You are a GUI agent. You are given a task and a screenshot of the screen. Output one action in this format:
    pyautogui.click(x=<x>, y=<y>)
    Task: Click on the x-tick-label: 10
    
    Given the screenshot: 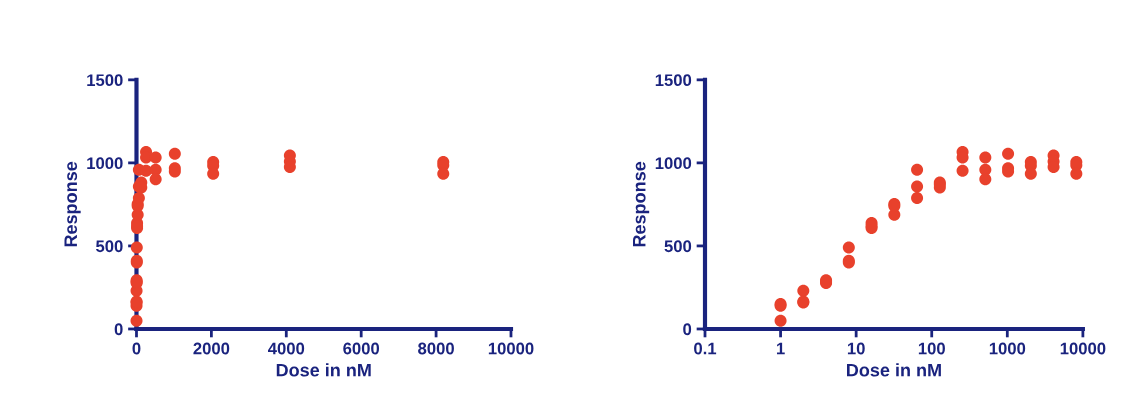 What is the action you would take?
    pyautogui.click(x=856, y=348)
    